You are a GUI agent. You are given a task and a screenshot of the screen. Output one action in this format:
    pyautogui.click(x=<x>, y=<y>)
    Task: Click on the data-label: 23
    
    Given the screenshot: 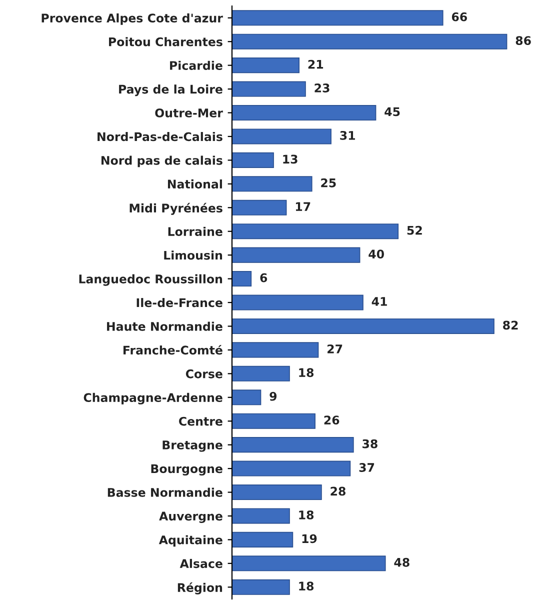 What is the action you would take?
    pyautogui.click(x=322, y=88)
    